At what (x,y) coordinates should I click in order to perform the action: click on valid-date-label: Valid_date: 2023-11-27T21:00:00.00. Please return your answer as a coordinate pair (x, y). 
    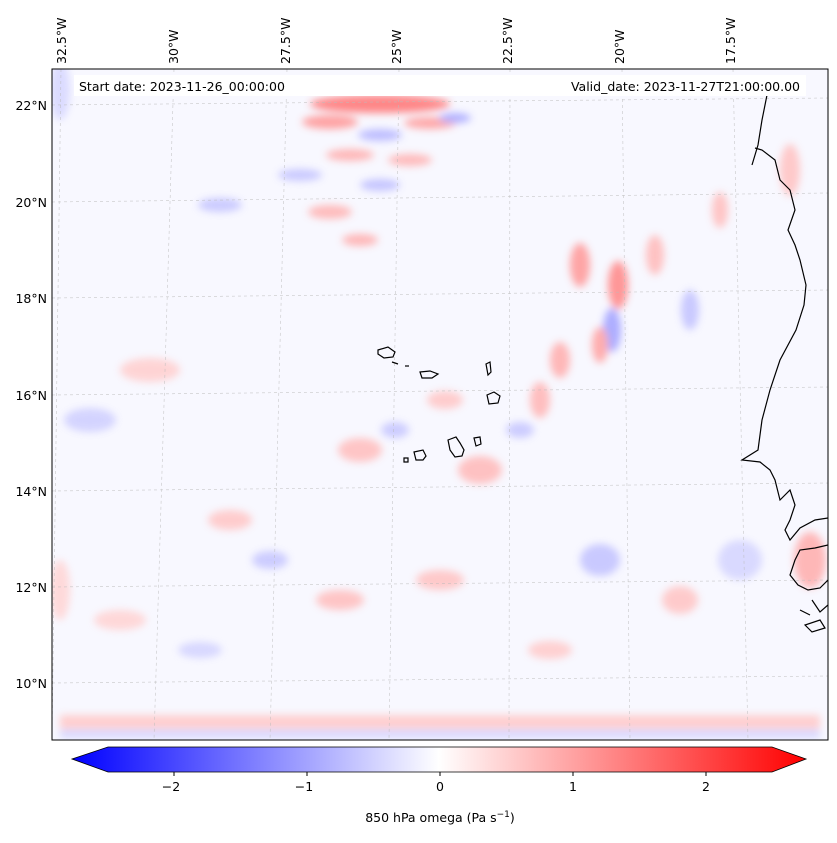
    Looking at the image, I should click on (685, 86).